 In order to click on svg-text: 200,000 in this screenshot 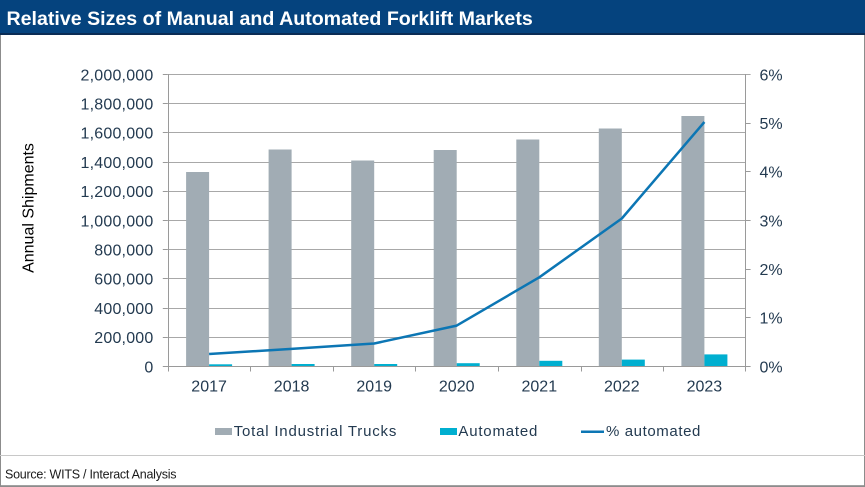, I will do `click(123, 338)`.